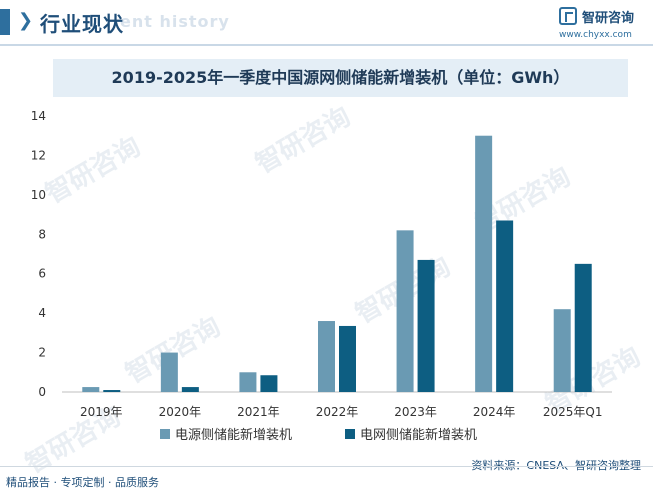 The height and width of the screenshot is (495, 653). What do you see at coordinates (415, 412) in the screenshot?
I see `x-tick-label: 2023年` at bounding box center [415, 412].